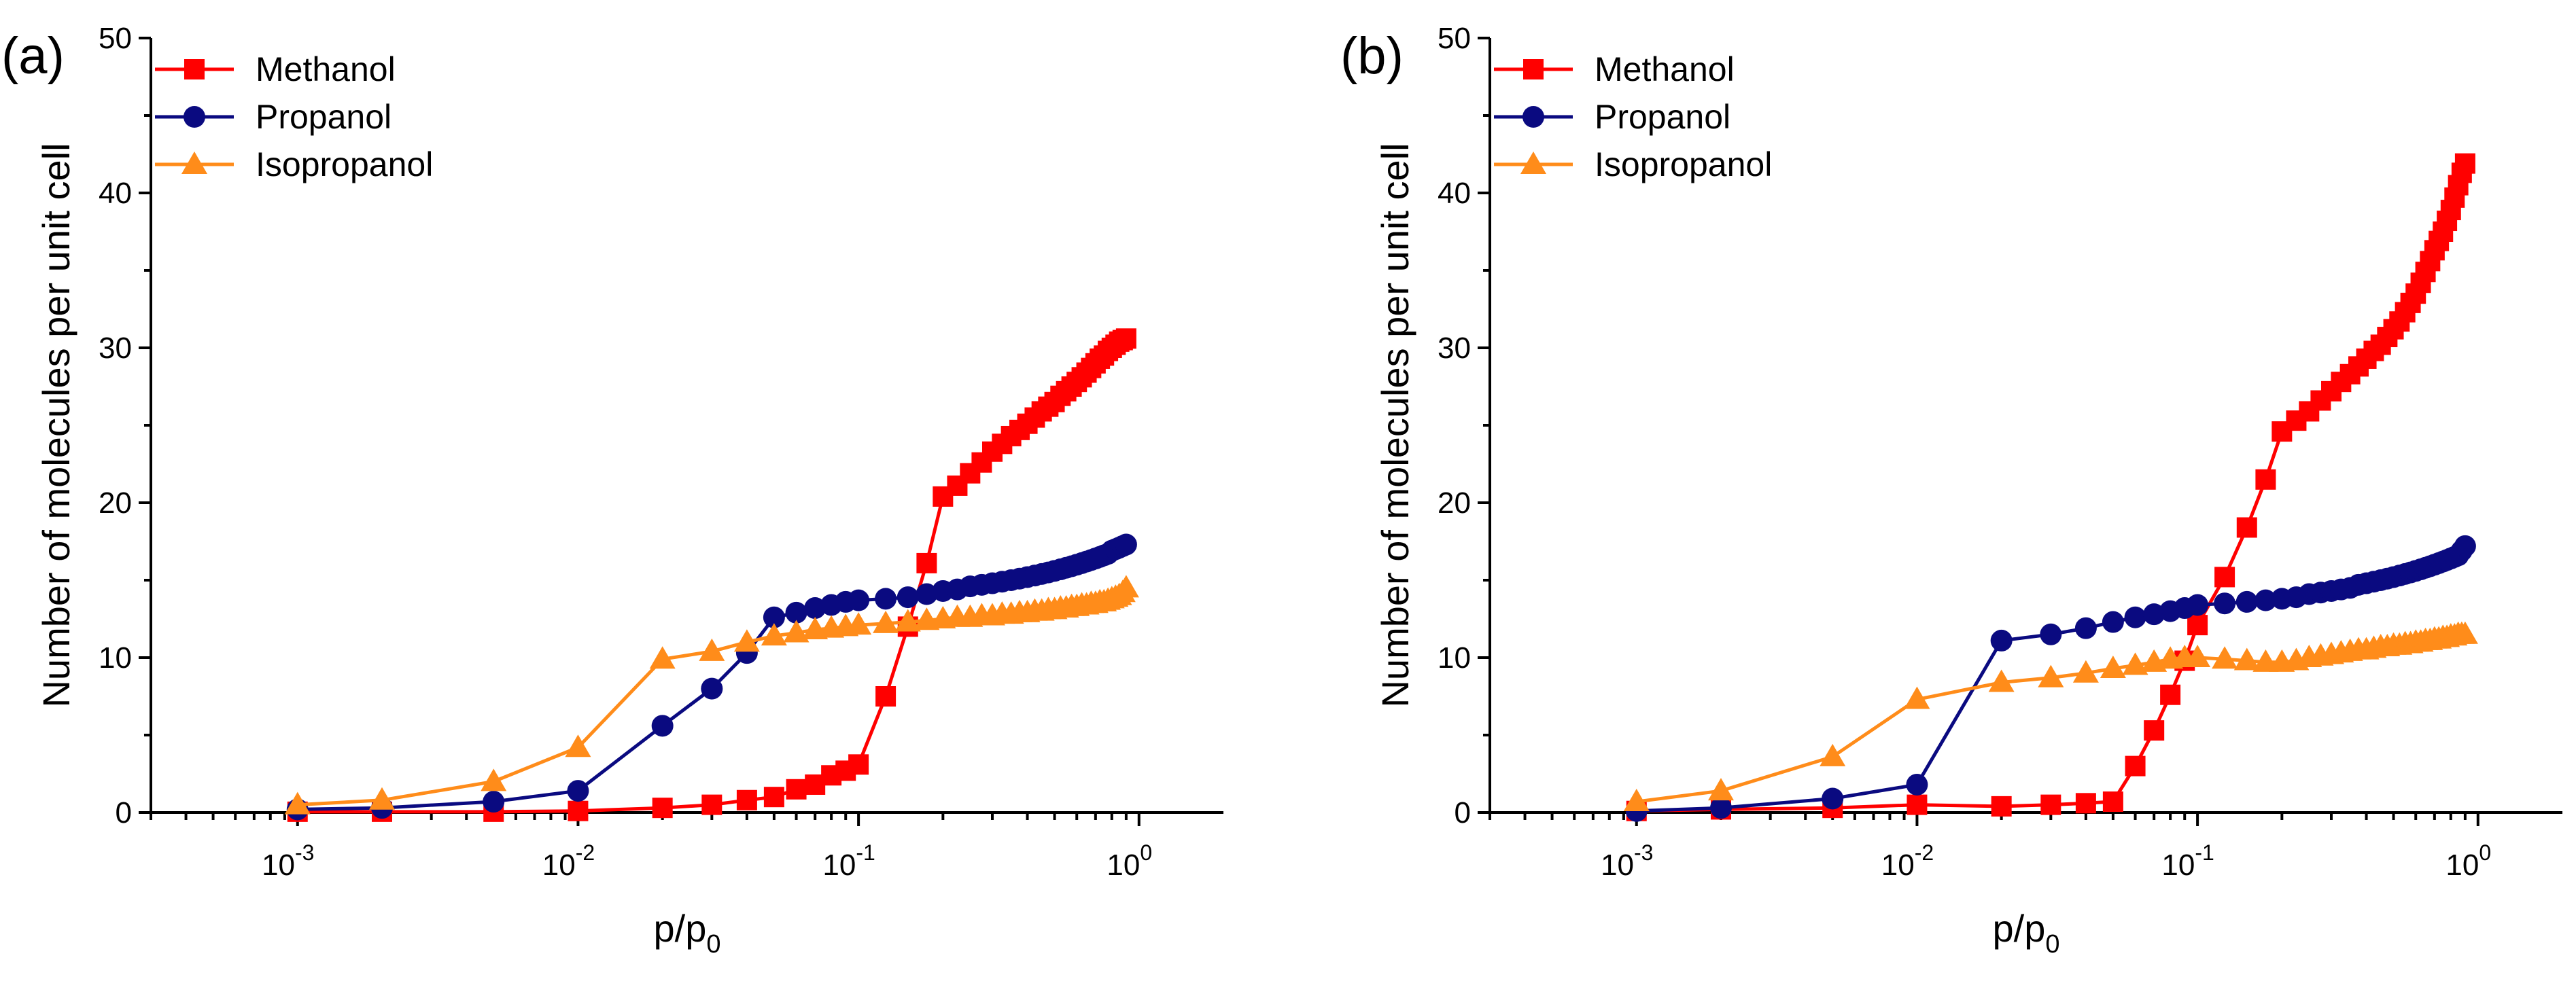 Image resolution: width=2576 pixels, height=981 pixels. I want to click on x-tick-label: 10⁻², so click(568, 861).